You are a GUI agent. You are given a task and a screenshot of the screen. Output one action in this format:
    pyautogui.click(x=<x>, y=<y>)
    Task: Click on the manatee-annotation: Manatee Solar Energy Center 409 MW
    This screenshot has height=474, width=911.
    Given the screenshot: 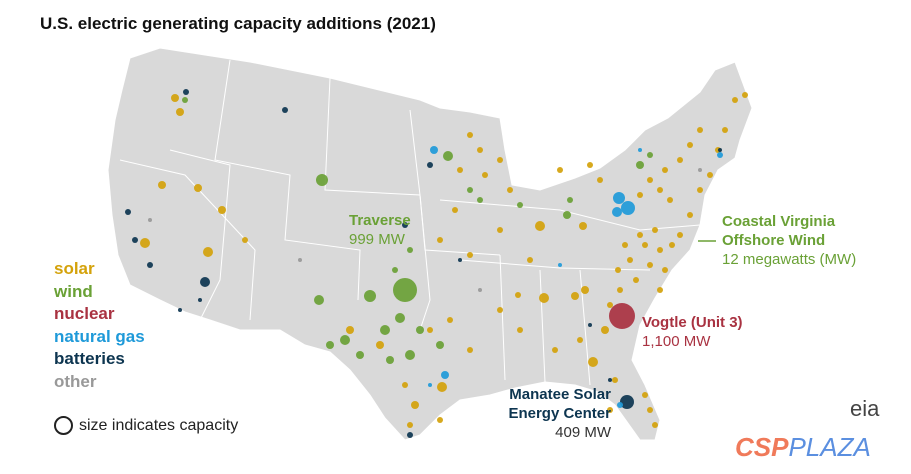 What is the action you would take?
    pyautogui.click(x=549, y=413)
    